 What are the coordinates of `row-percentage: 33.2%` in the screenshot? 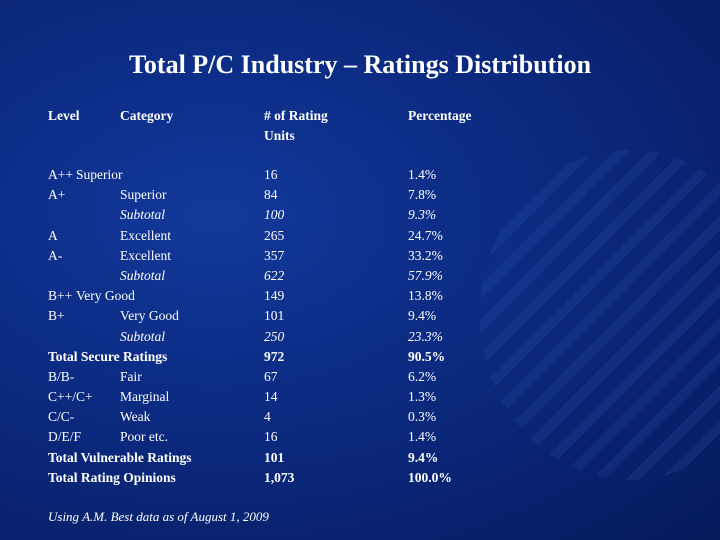 It's located at (425, 255).